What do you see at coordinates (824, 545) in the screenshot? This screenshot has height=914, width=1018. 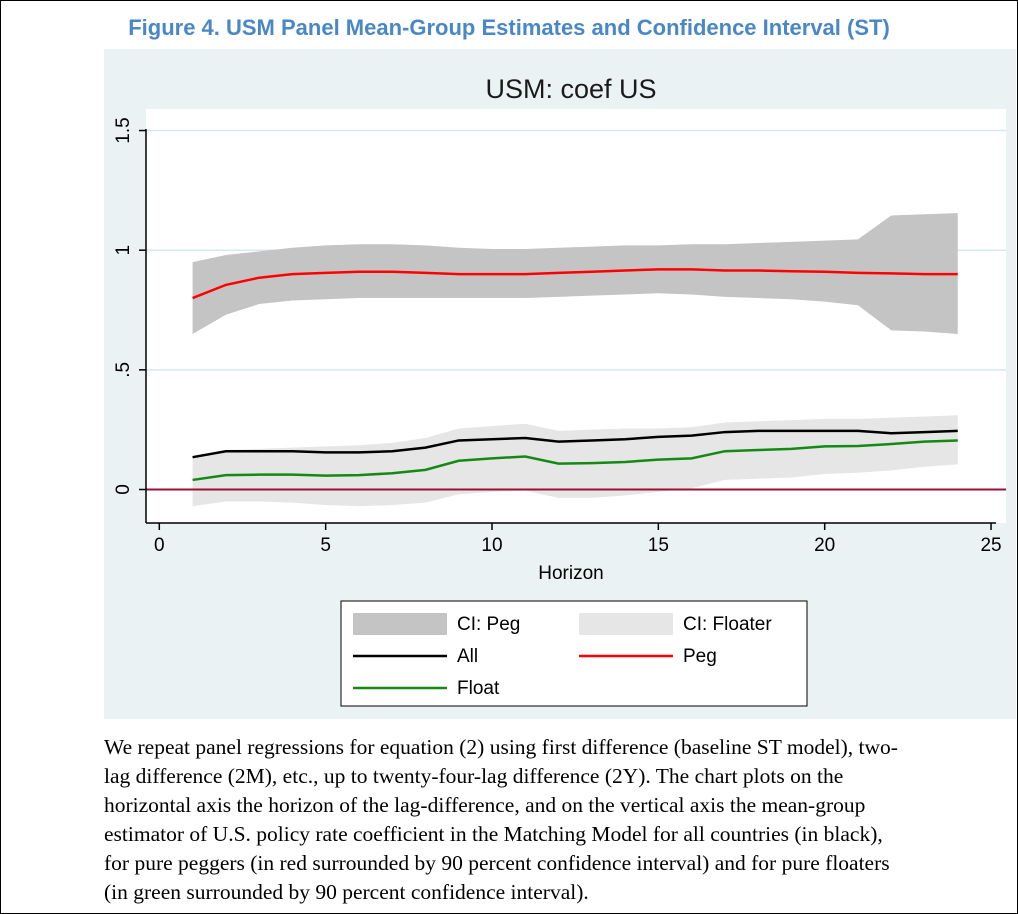 I see `x-tick-label: 20` at bounding box center [824, 545].